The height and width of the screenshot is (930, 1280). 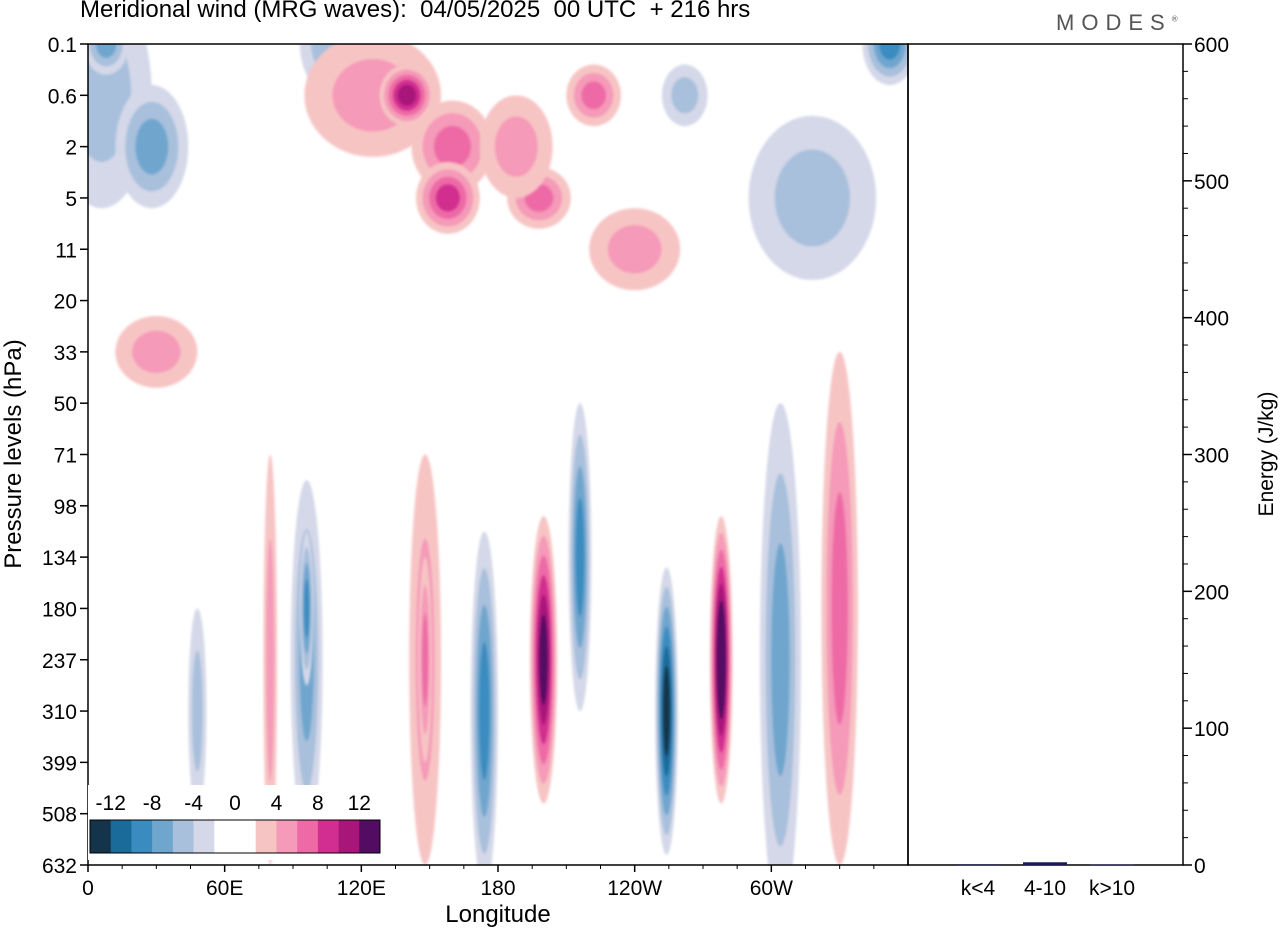 What do you see at coordinates (88, 888) in the screenshot?
I see `x-tick-label: 0` at bounding box center [88, 888].